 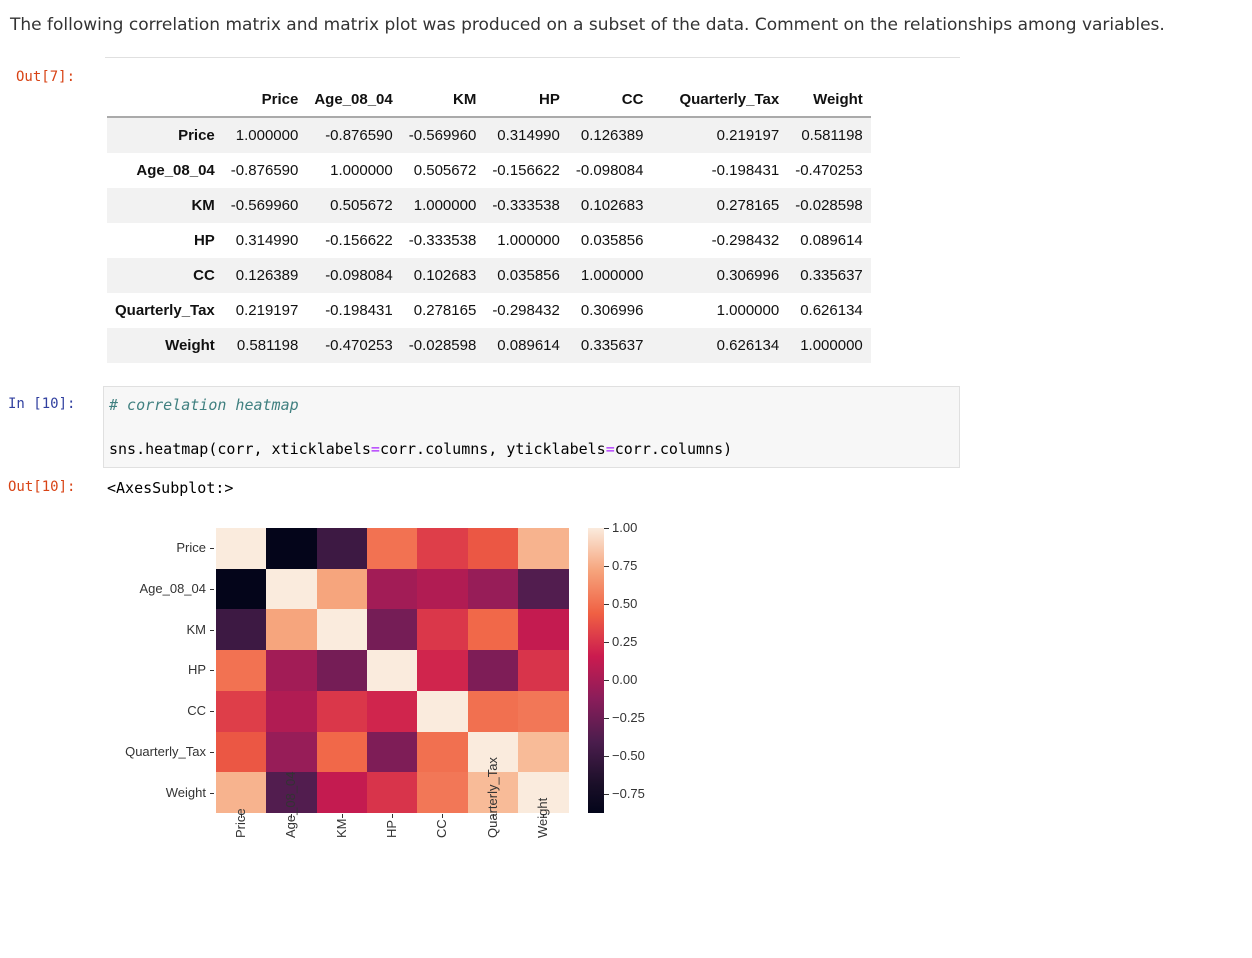 What do you see at coordinates (829, 100) in the screenshot?
I see `column-header: Weight` at bounding box center [829, 100].